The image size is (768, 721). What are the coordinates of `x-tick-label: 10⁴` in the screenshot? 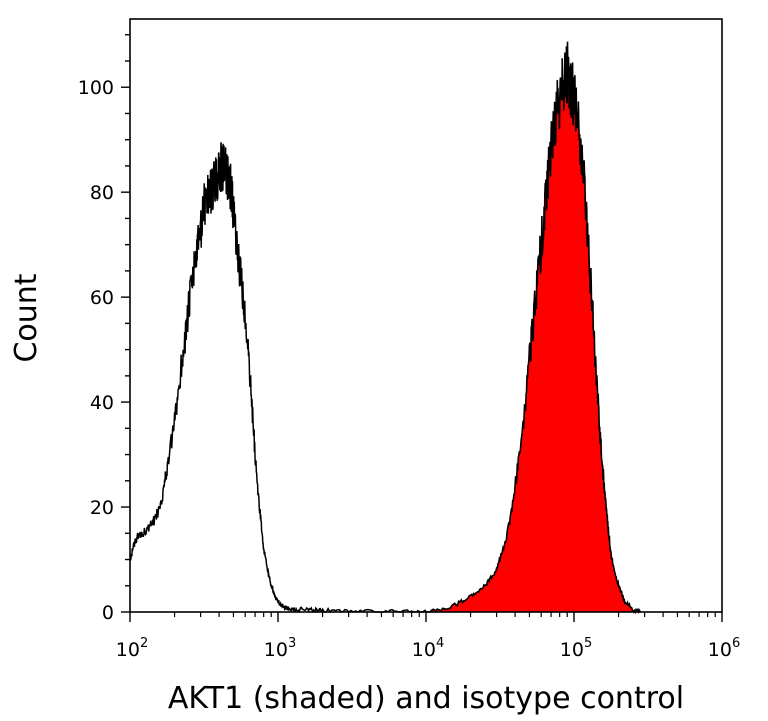 It's located at (428, 648).